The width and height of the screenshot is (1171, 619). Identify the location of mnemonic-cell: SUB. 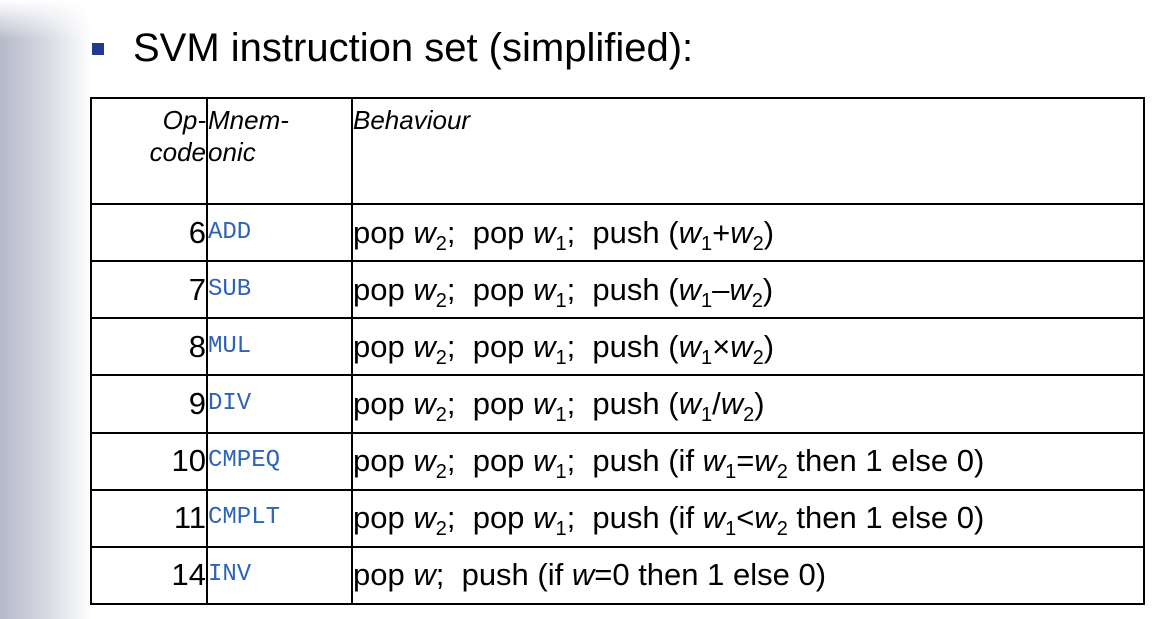
(279, 290).